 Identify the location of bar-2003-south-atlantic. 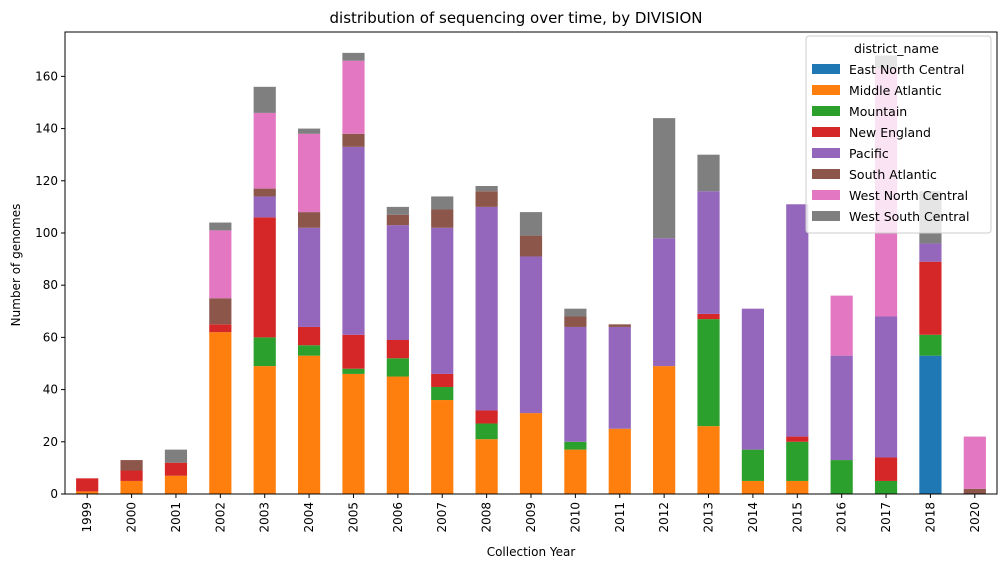
(264, 192).